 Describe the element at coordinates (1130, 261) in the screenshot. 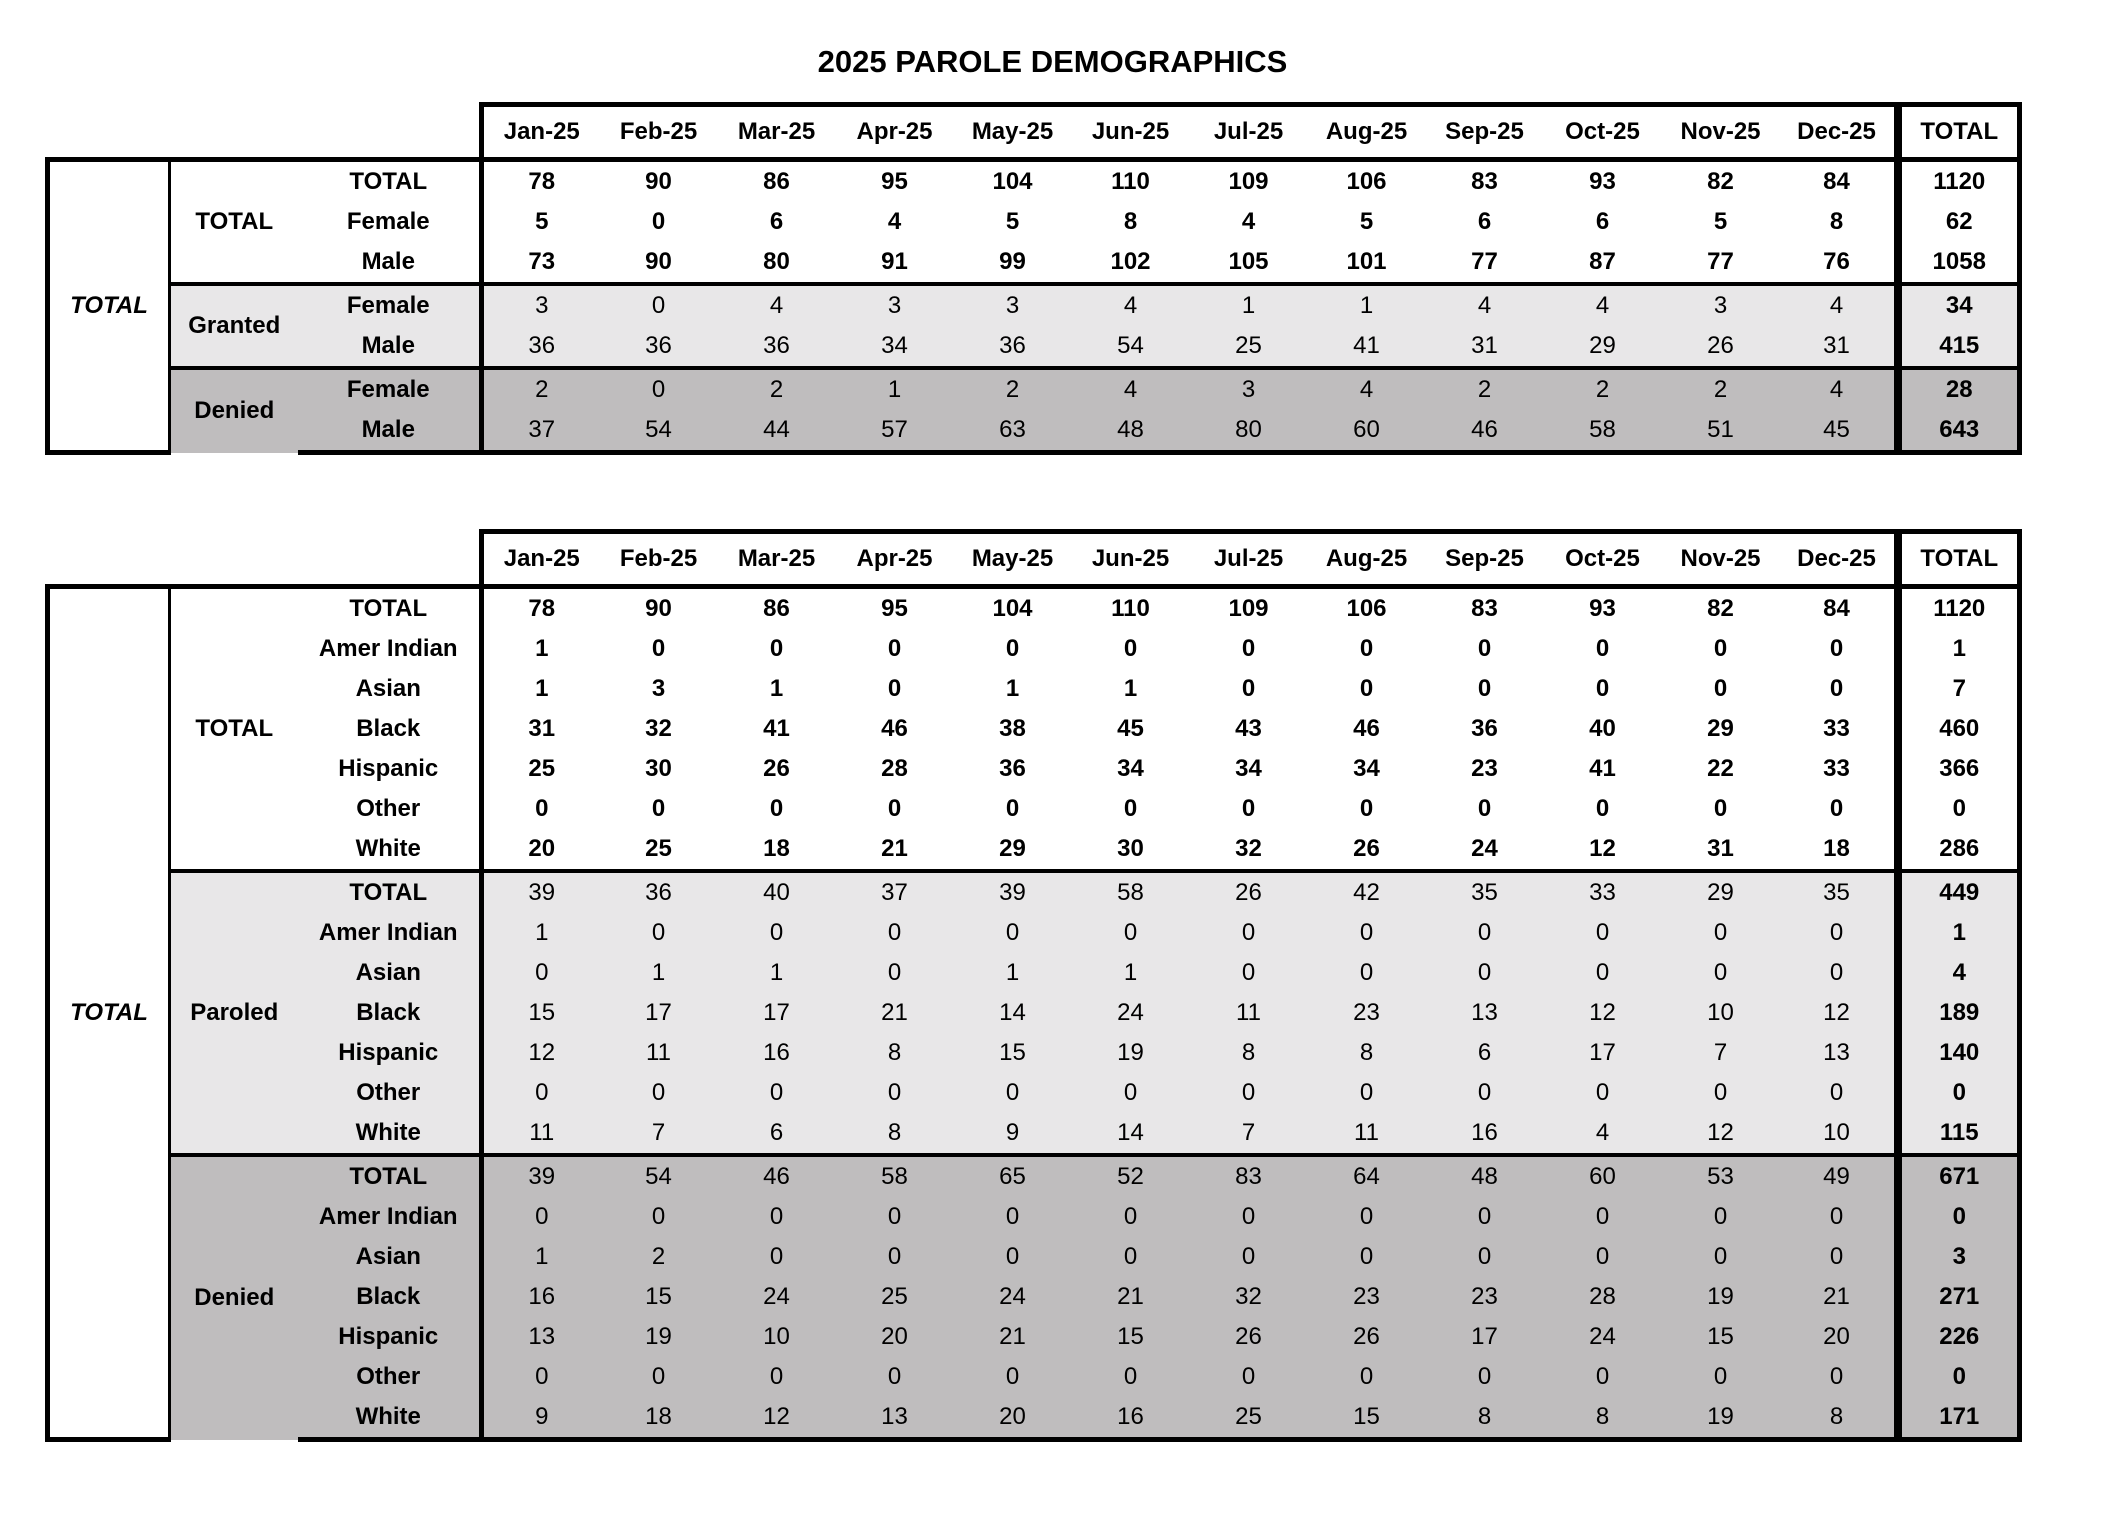

I see `value-cell: 102` at that location.